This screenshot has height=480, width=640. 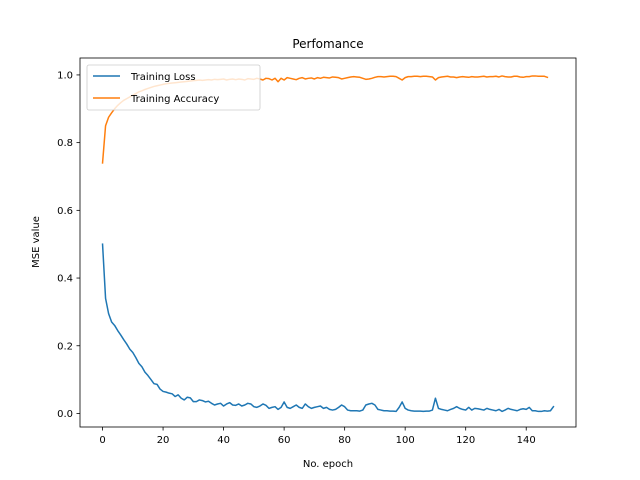 I want to click on y-tick-label: 0.6, so click(x=65, y=211).